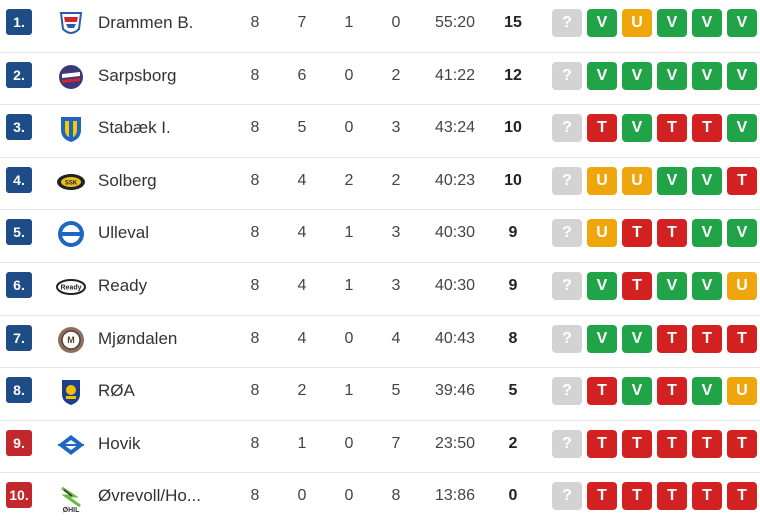 This screenshot has height=526, width=760. Describe the element at coordinates (123, 285) in the screenshot. I see `team-name-link: Ready` at that location.